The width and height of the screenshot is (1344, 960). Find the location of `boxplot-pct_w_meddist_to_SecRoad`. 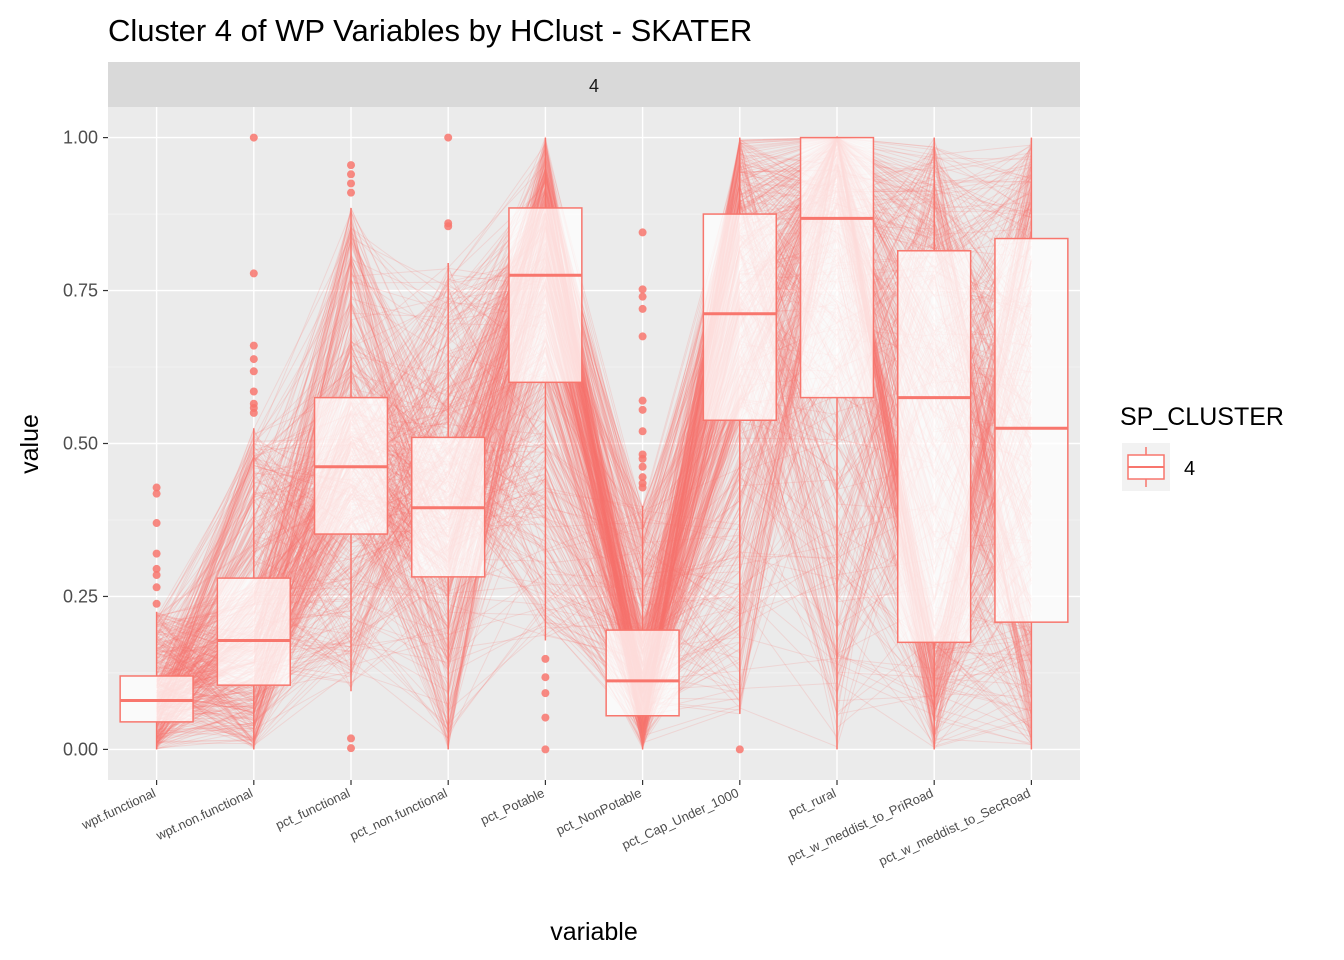

boxplot-pct_w_meddist_to_SecRoad is located at coordinates (1031, 443).